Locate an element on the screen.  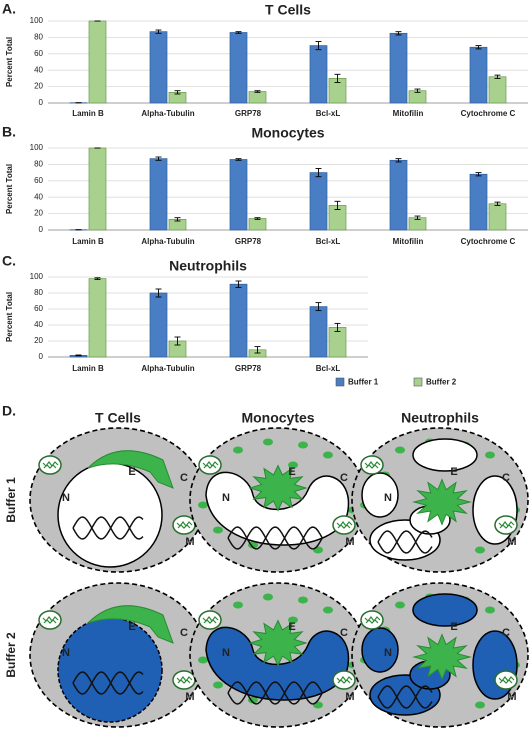
chart-title: T Cells is located at coordinates (288, 10).